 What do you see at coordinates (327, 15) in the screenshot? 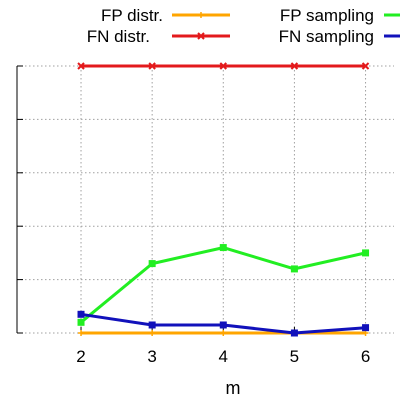
I see `legend-label: FP sampling` at bounding box center [327, 15].